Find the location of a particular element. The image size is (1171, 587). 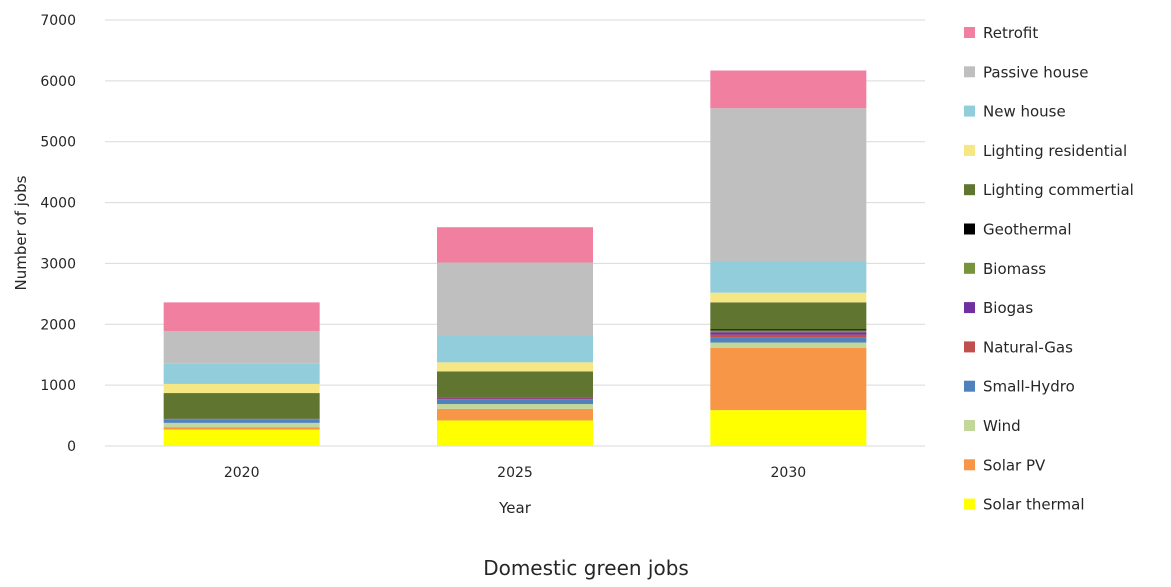

legend-label: Solar thermal is located at coordinates (1033, 505).